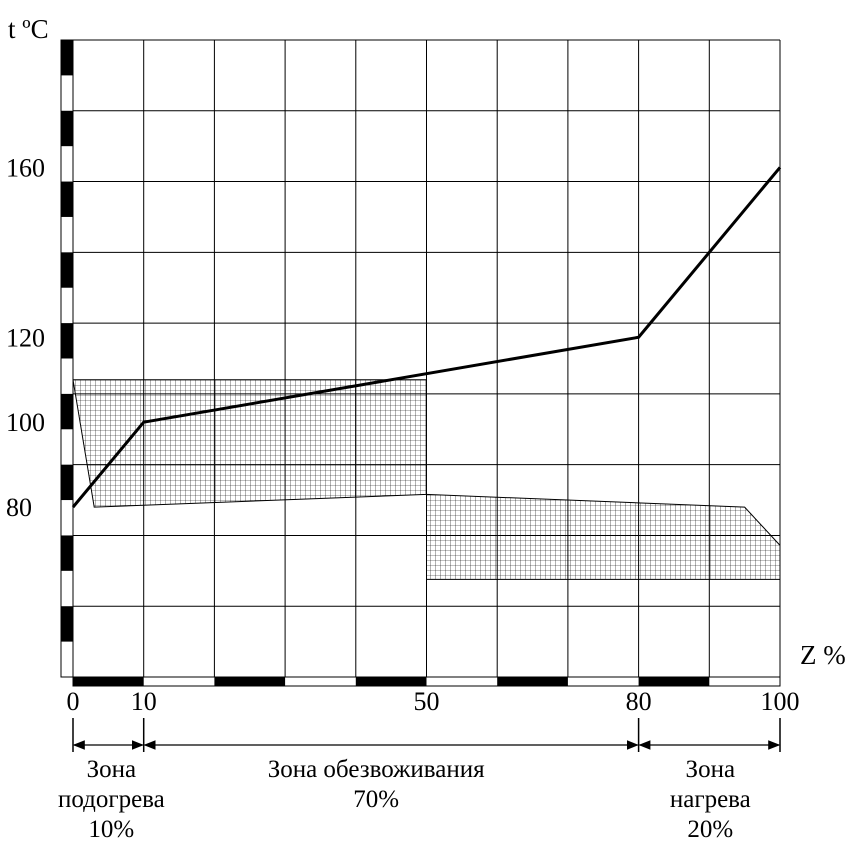 Image resolution: width=860 pixels, height=843 pixels. What do you see at coordinates (25, 167) in the screenshot?
I see `y-tick-label: 160` at bounding box center [25, 167].